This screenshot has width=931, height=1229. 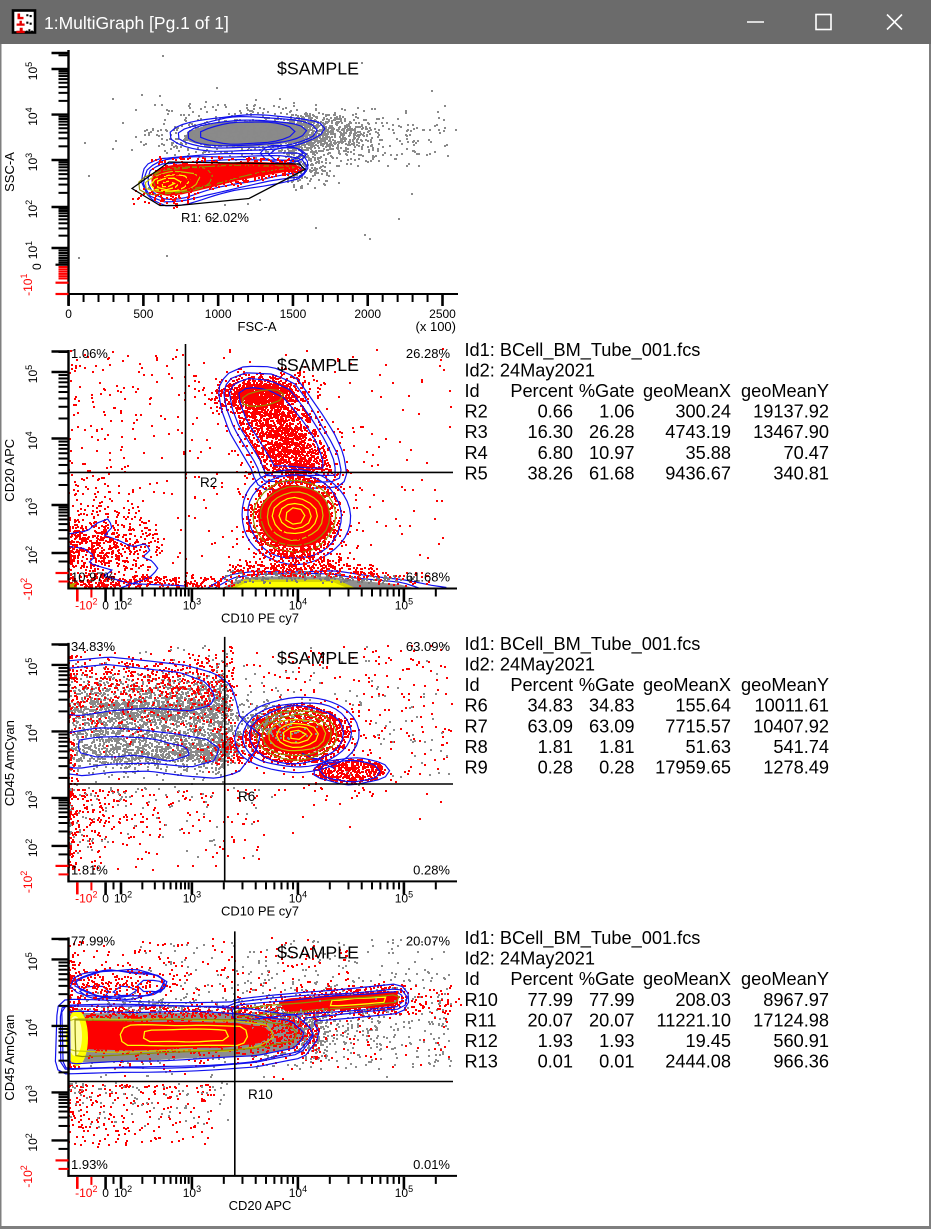 I want to click on svg-text: 61.68, so click(x=612, y=473).